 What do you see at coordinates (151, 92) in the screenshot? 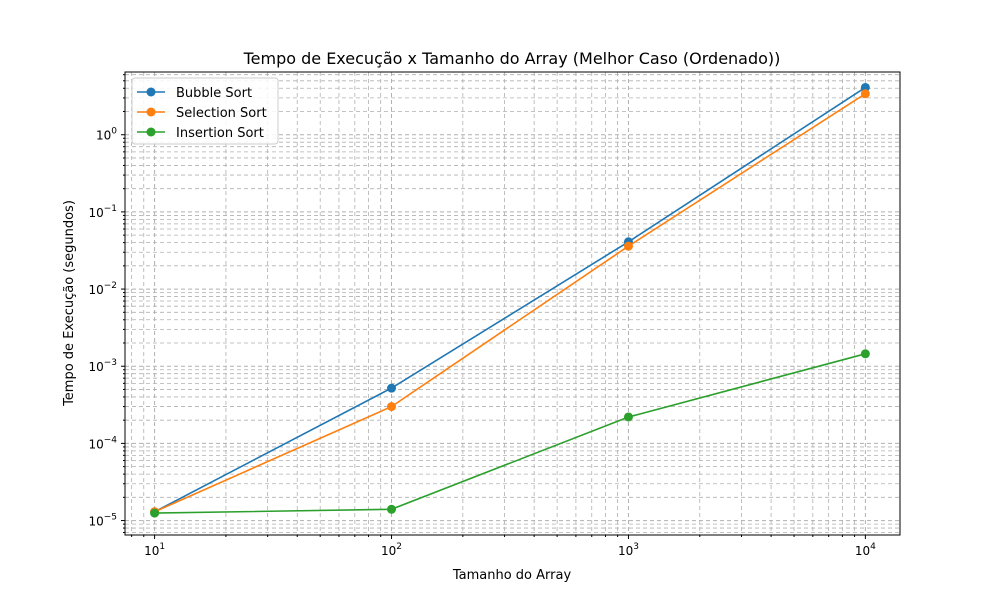
I see `legend-marker-bubble-sort` at bounding box center [151, 92].